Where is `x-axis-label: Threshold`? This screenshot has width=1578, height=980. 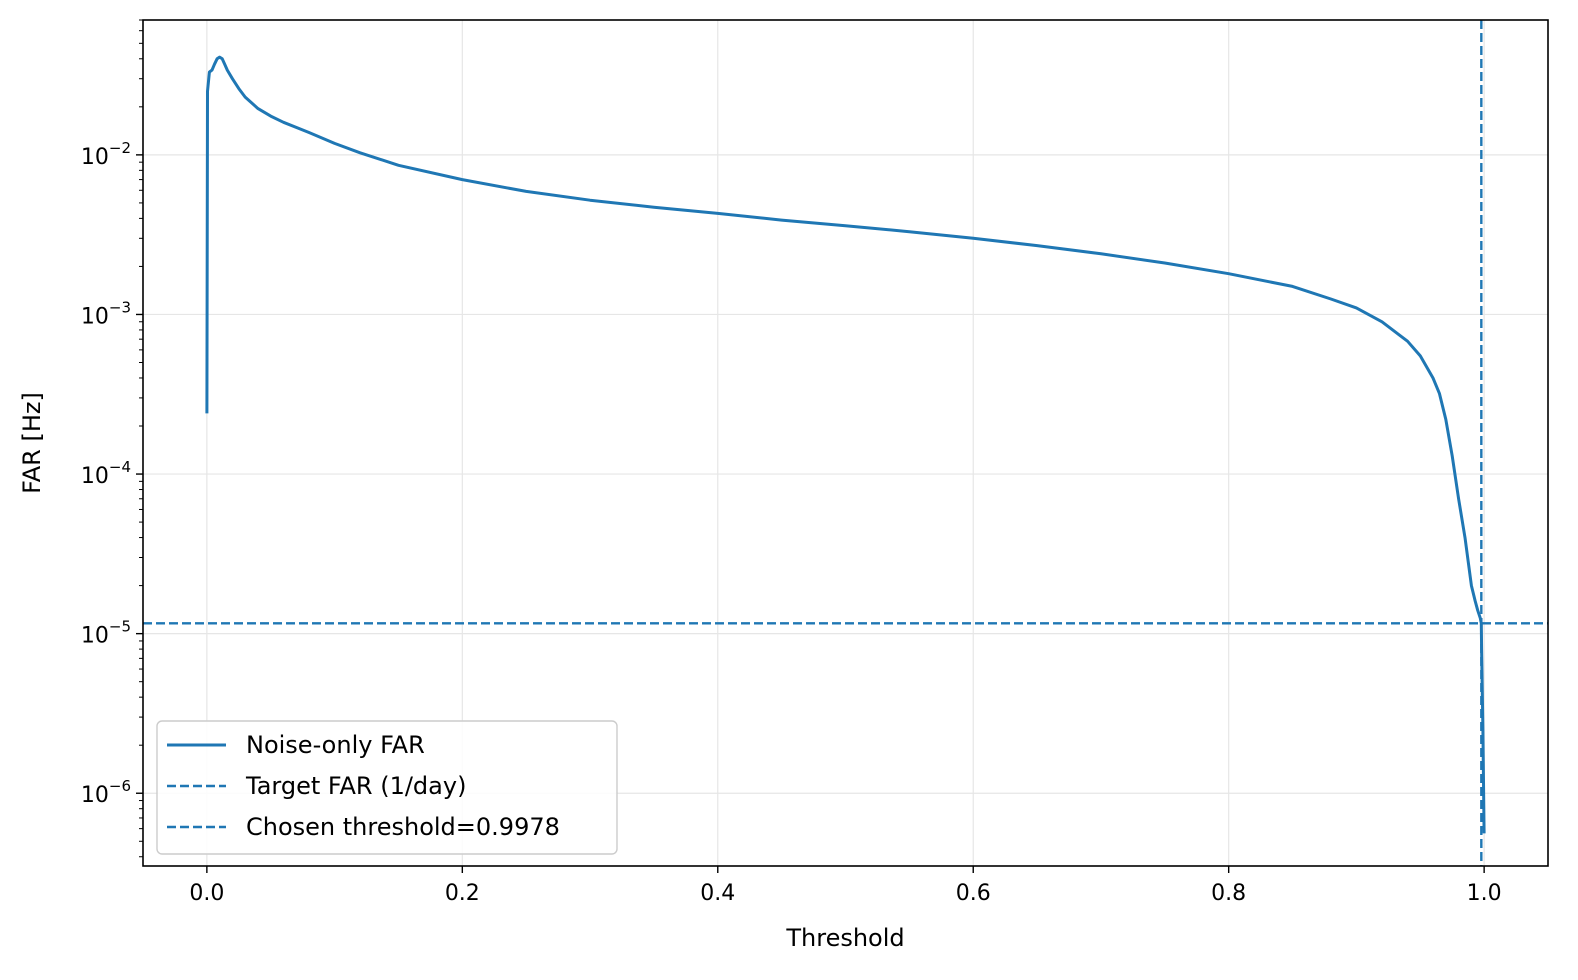 x-axis-label: Threshold is located at coordinates (844, 938).